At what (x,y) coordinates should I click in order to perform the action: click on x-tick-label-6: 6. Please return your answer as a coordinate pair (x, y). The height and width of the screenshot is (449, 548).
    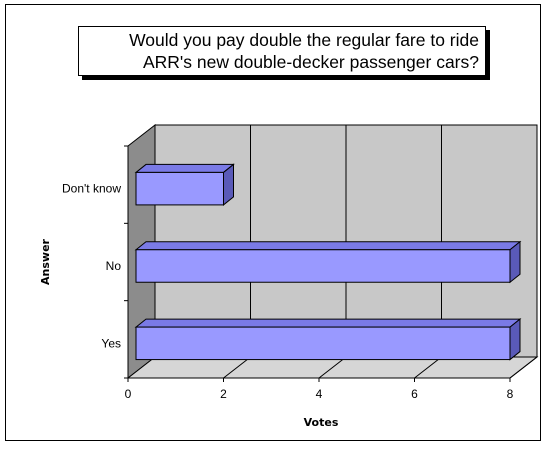
    Looking at the image, I should click on (414, 394).